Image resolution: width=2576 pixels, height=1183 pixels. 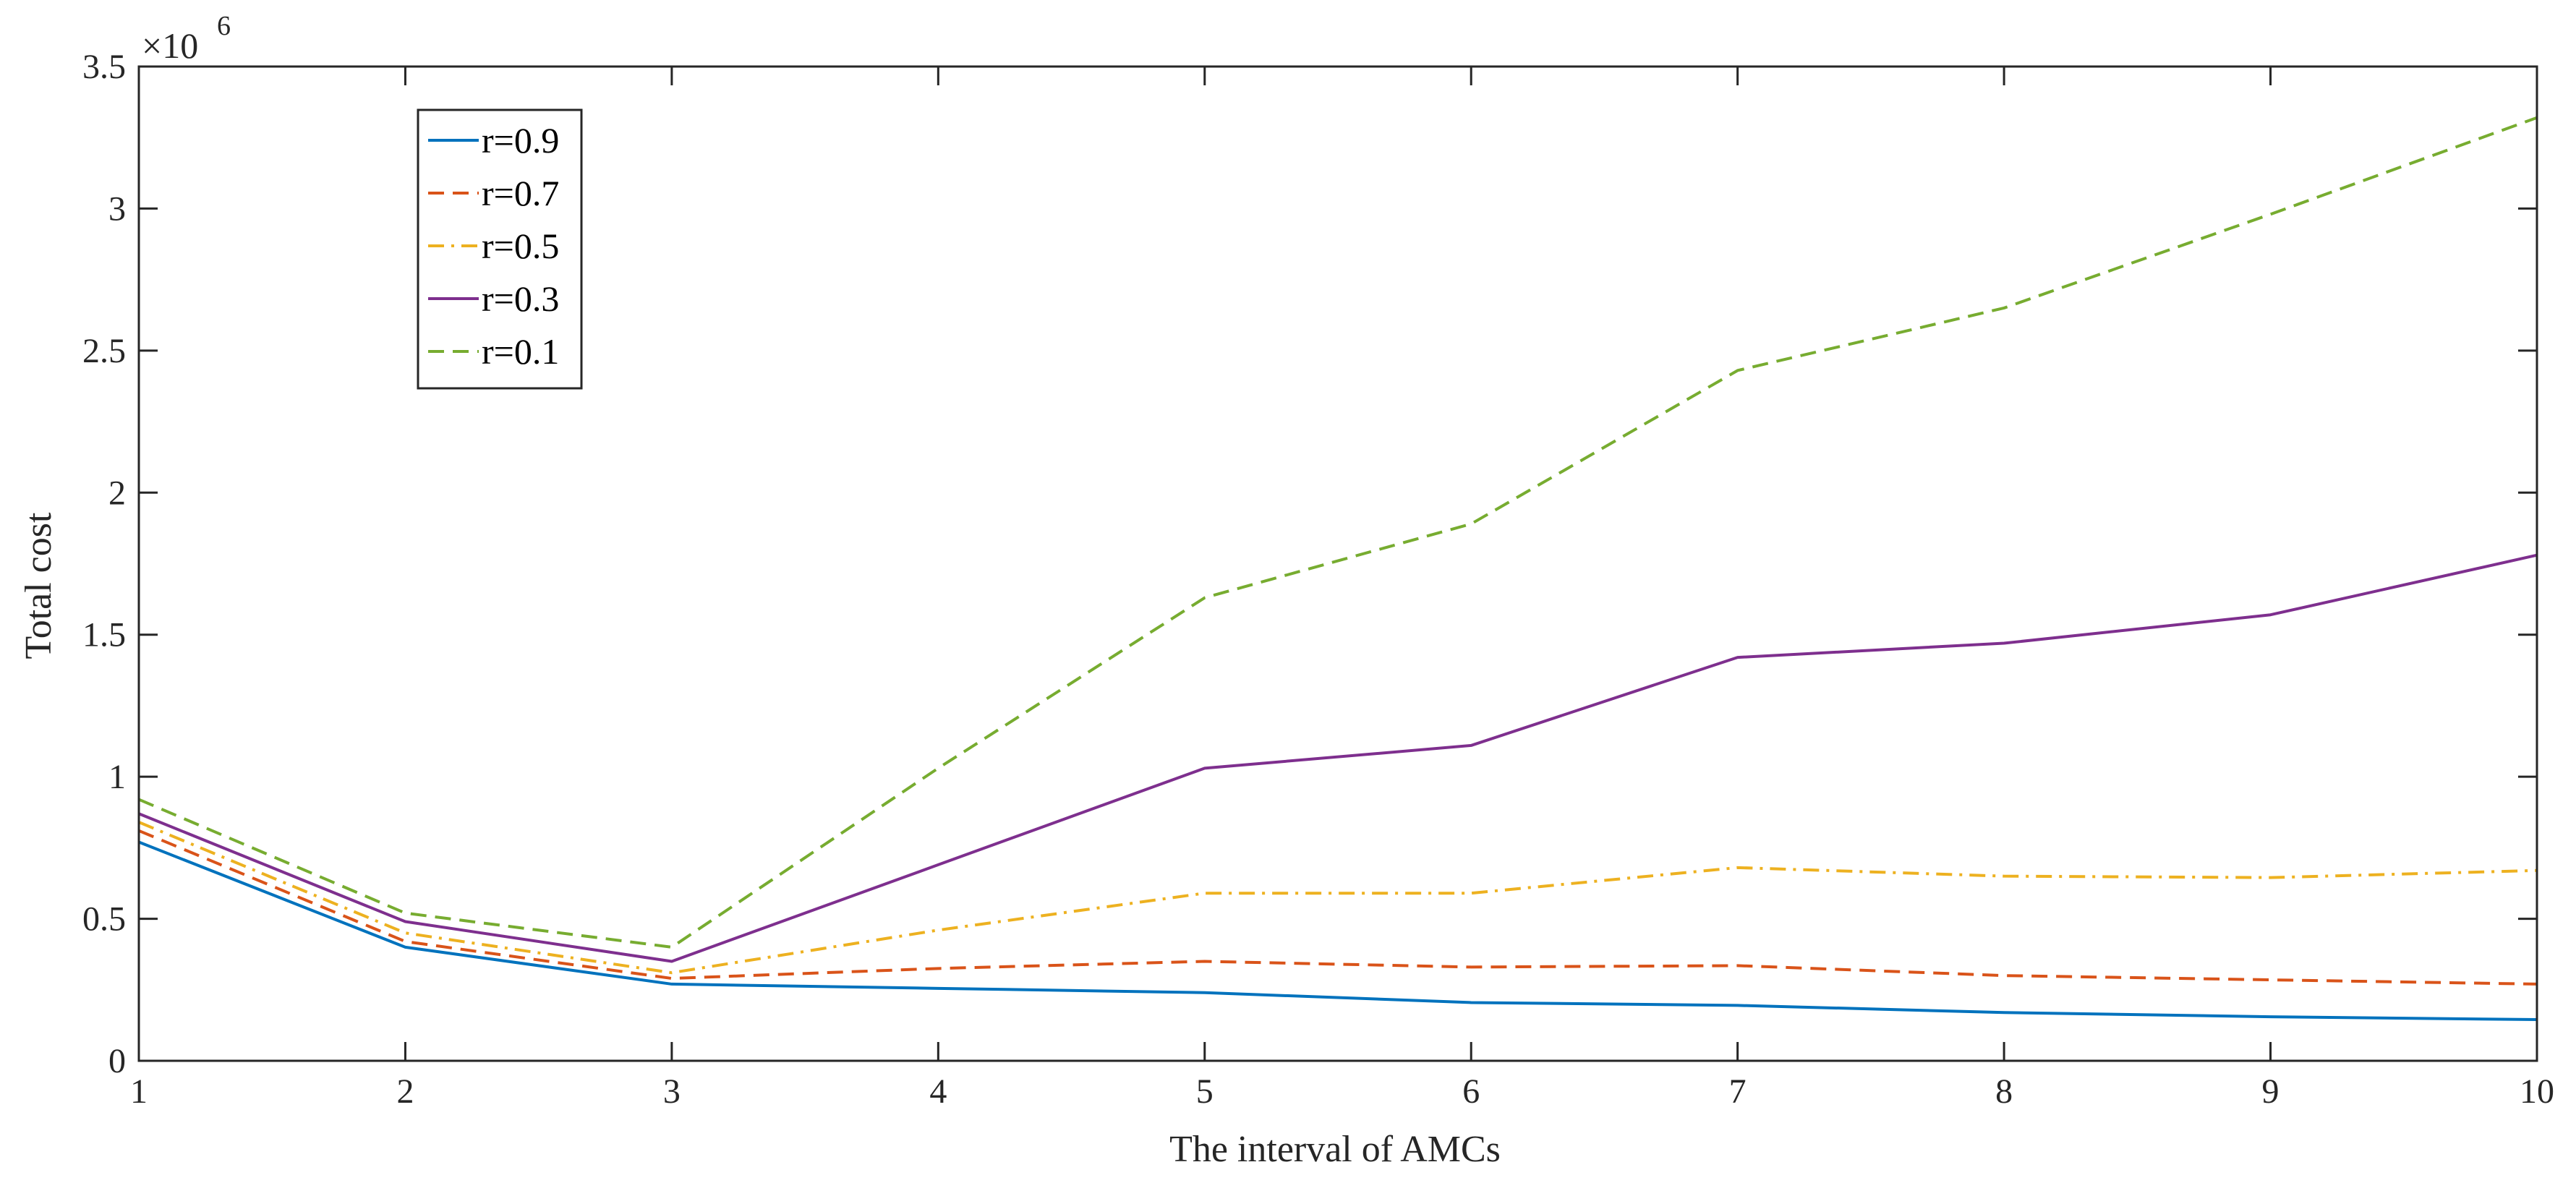 I want to click on legend-label: r=0.5, so click(x=520, y=246).